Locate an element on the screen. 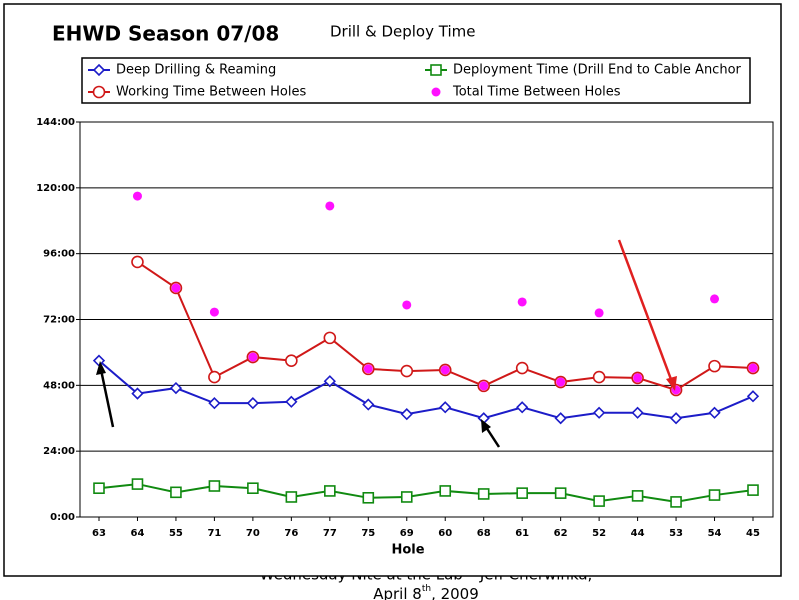  y-tick-label: 96:00 is located at coordinates (59, 254).